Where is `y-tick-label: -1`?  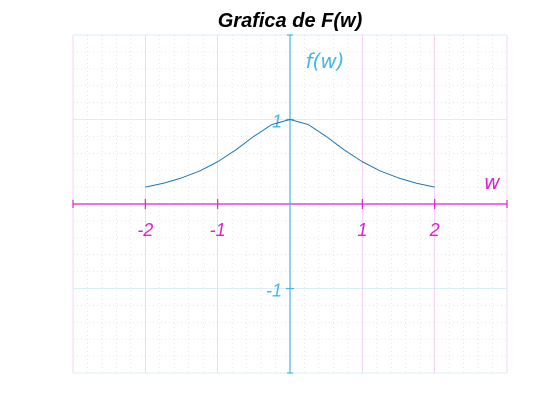 y-tick-label: -1 is located at coordinates (274, 291).